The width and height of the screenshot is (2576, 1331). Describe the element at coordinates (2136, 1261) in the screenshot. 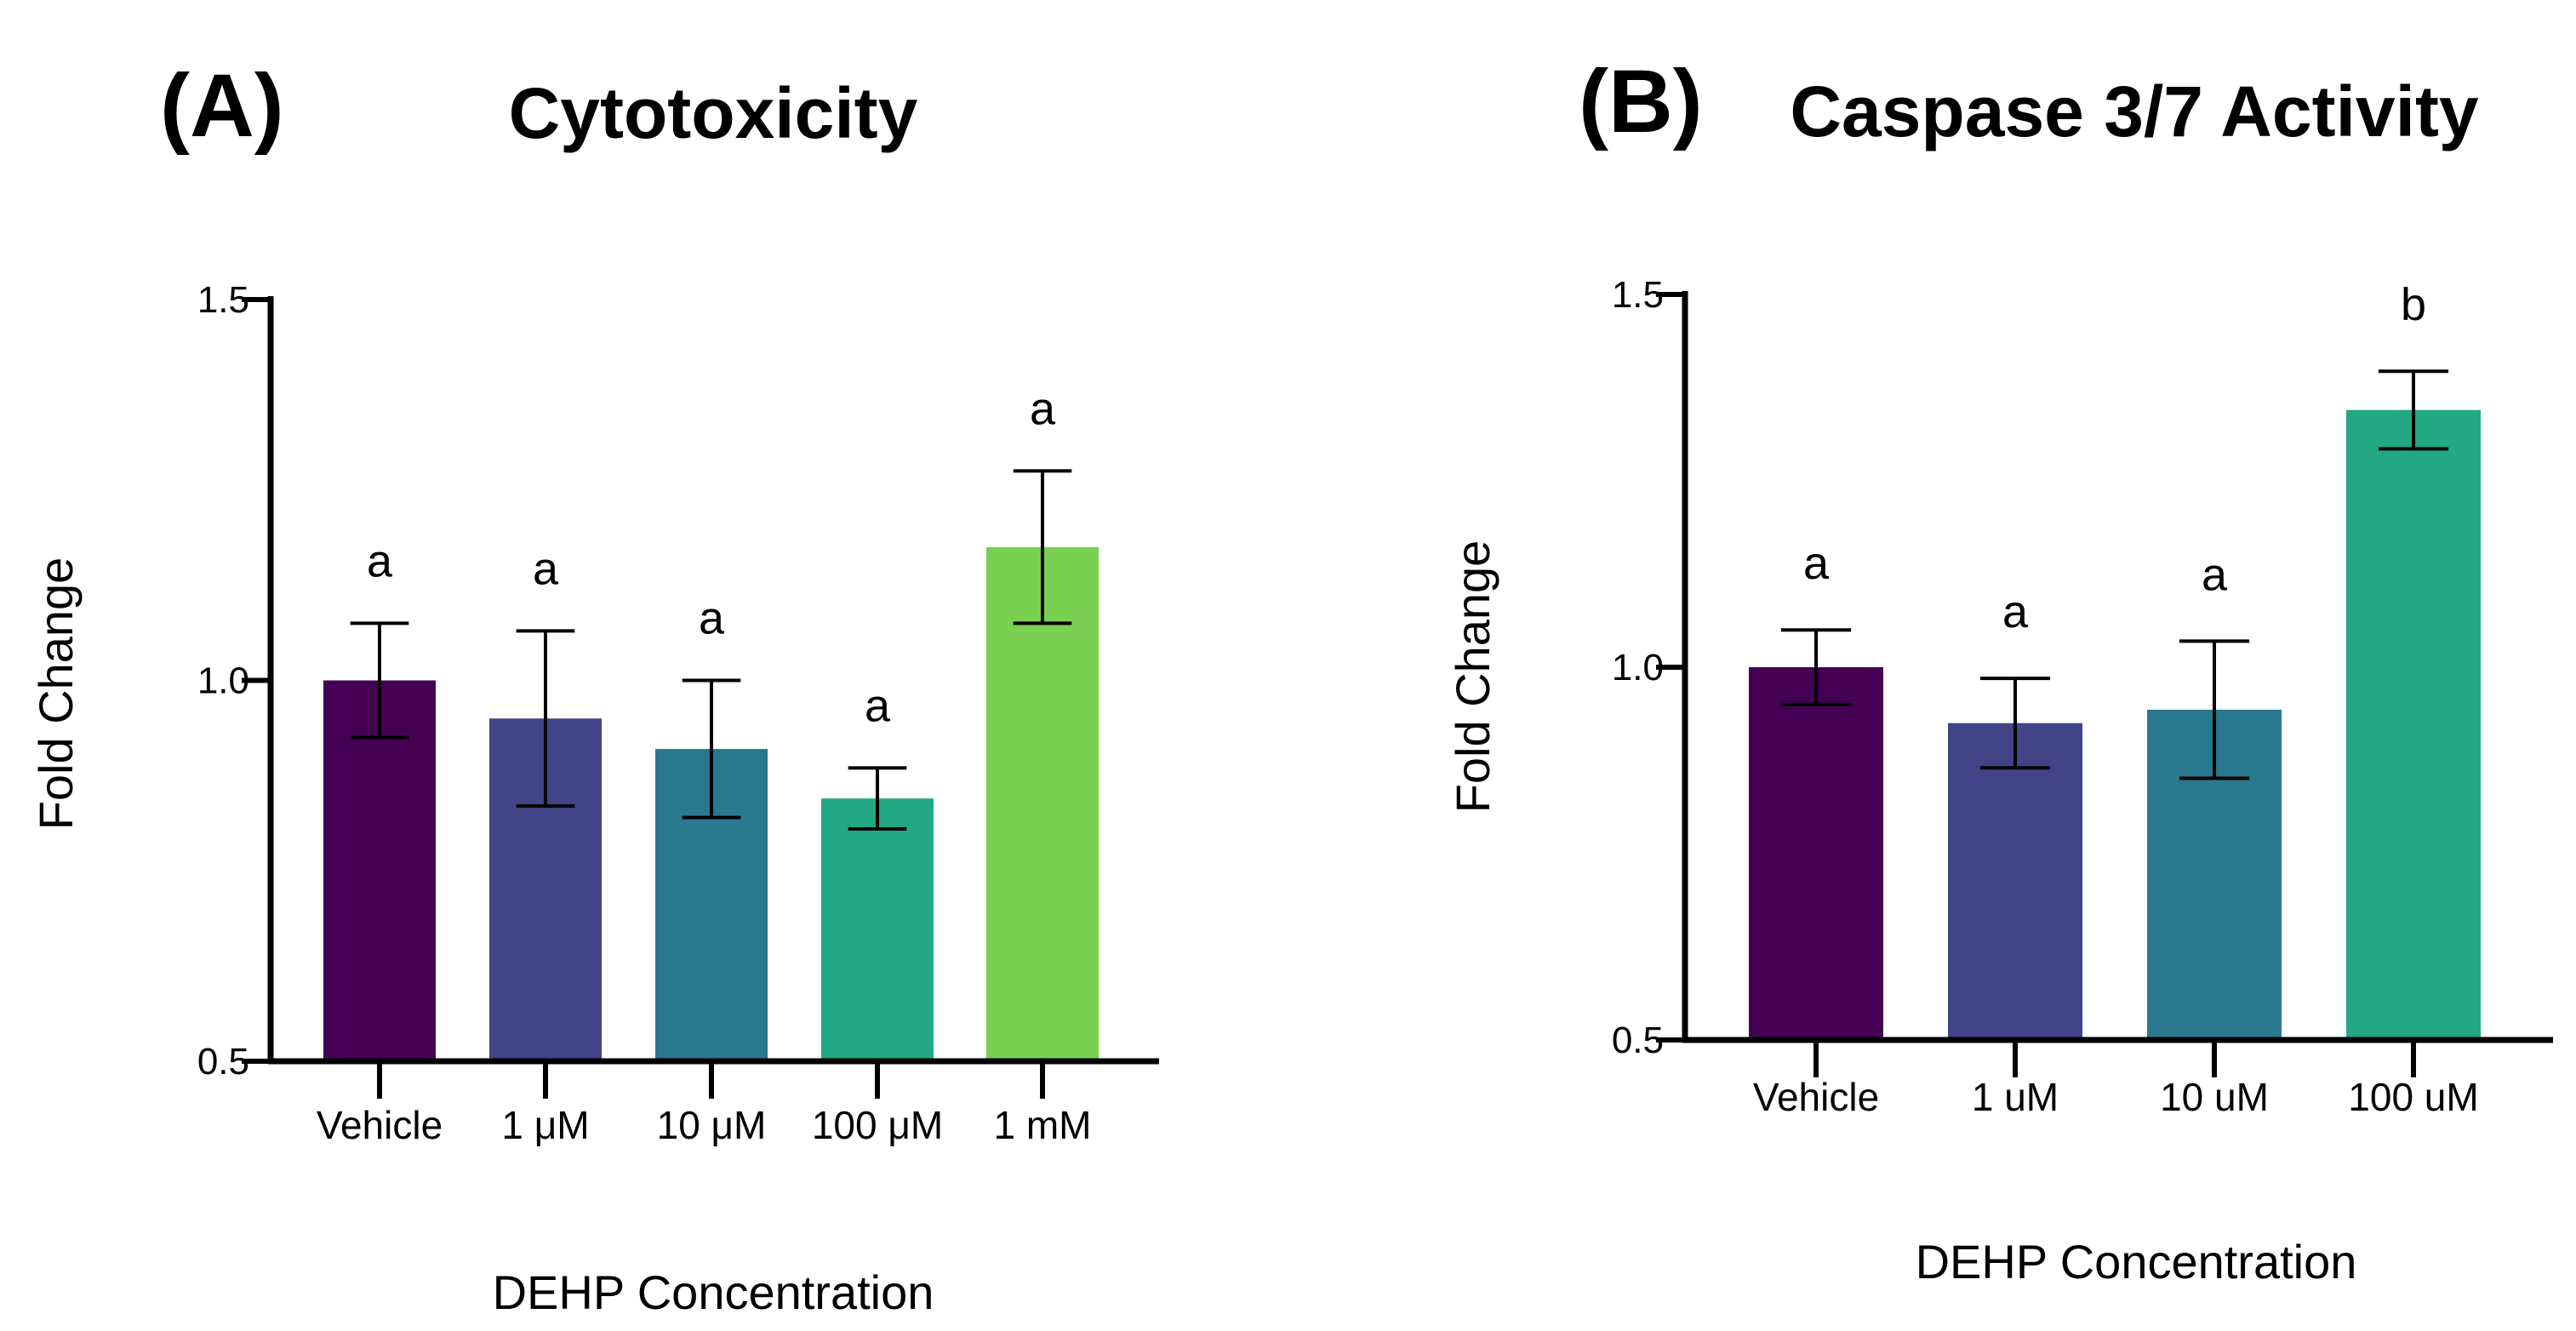

I see `panel-b-x-axis-title: DEHP Concentration` at that location.